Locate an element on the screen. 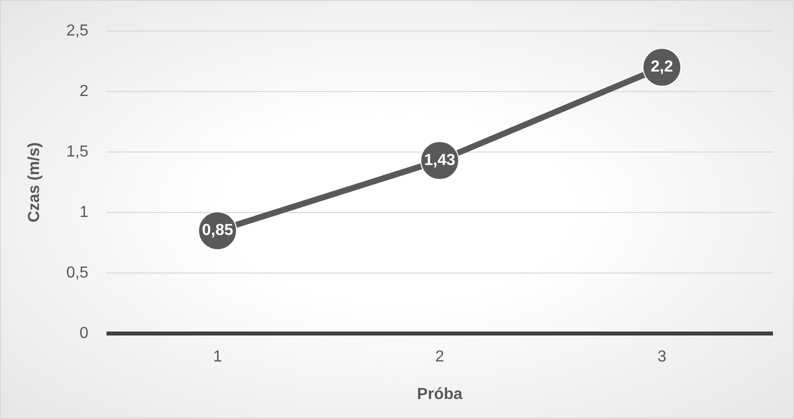 This screenshot has width=794, height=419. y-tick-label: 0,5 is located at coordinates (77, 273).